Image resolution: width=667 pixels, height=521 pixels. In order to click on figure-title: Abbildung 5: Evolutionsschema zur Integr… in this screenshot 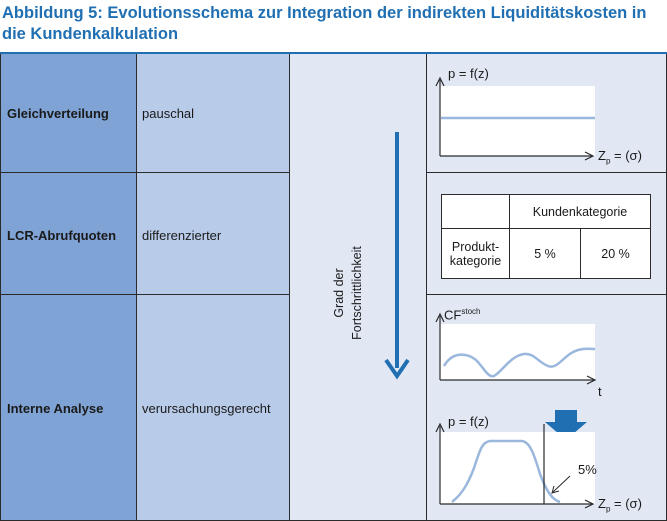, I will do `click(324, 23)`.